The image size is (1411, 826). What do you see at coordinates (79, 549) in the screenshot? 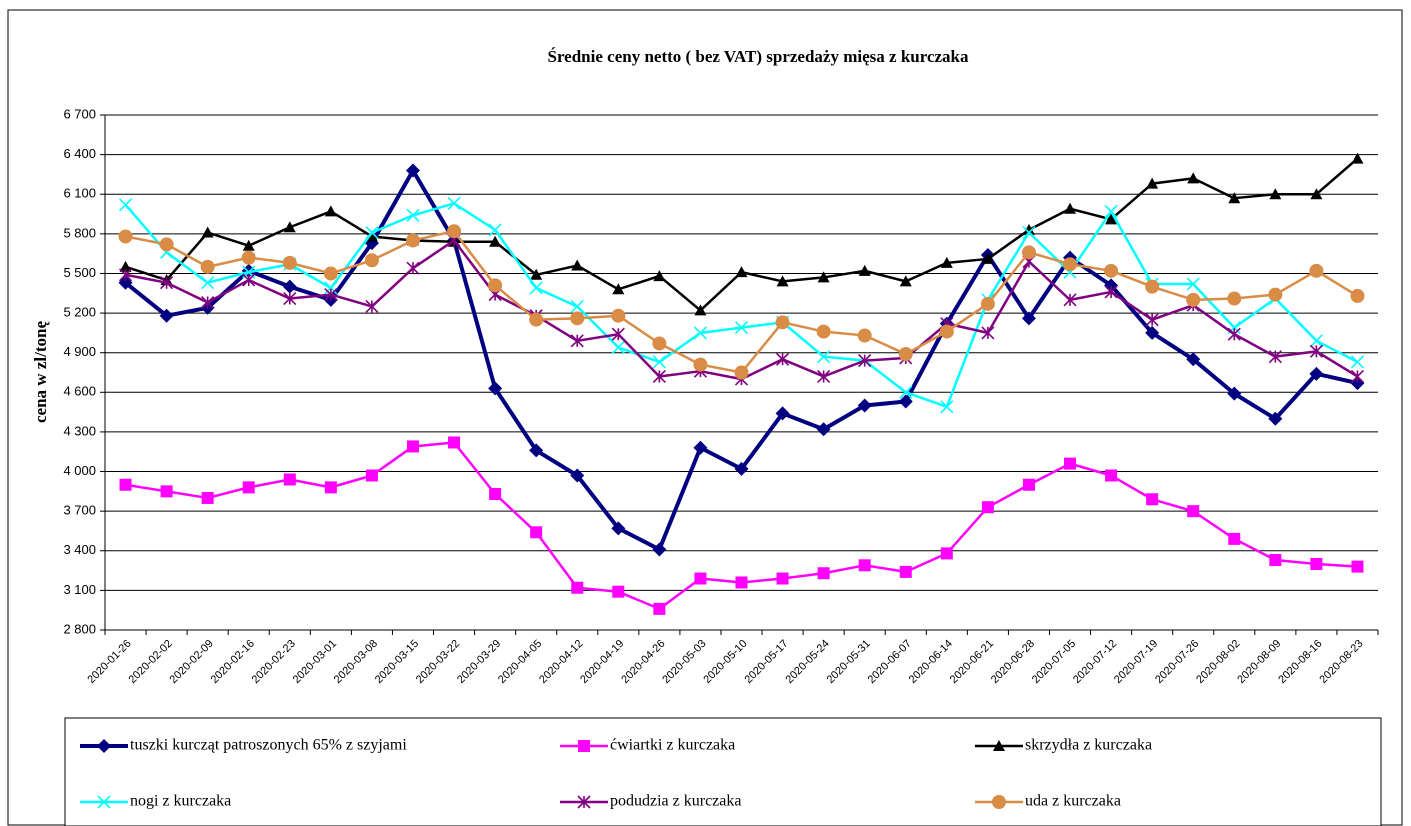
I see `y-tick-label: 3 400` at bounding box center [79, 549].